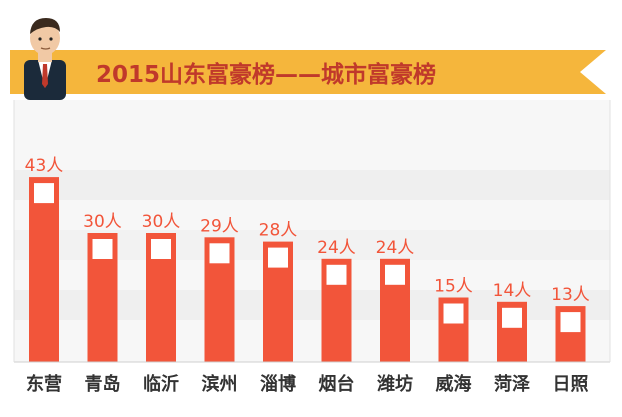 This screenshot has height=417, width=622. I want to click on category-label-滨州: 滨州, so click(220, 384).